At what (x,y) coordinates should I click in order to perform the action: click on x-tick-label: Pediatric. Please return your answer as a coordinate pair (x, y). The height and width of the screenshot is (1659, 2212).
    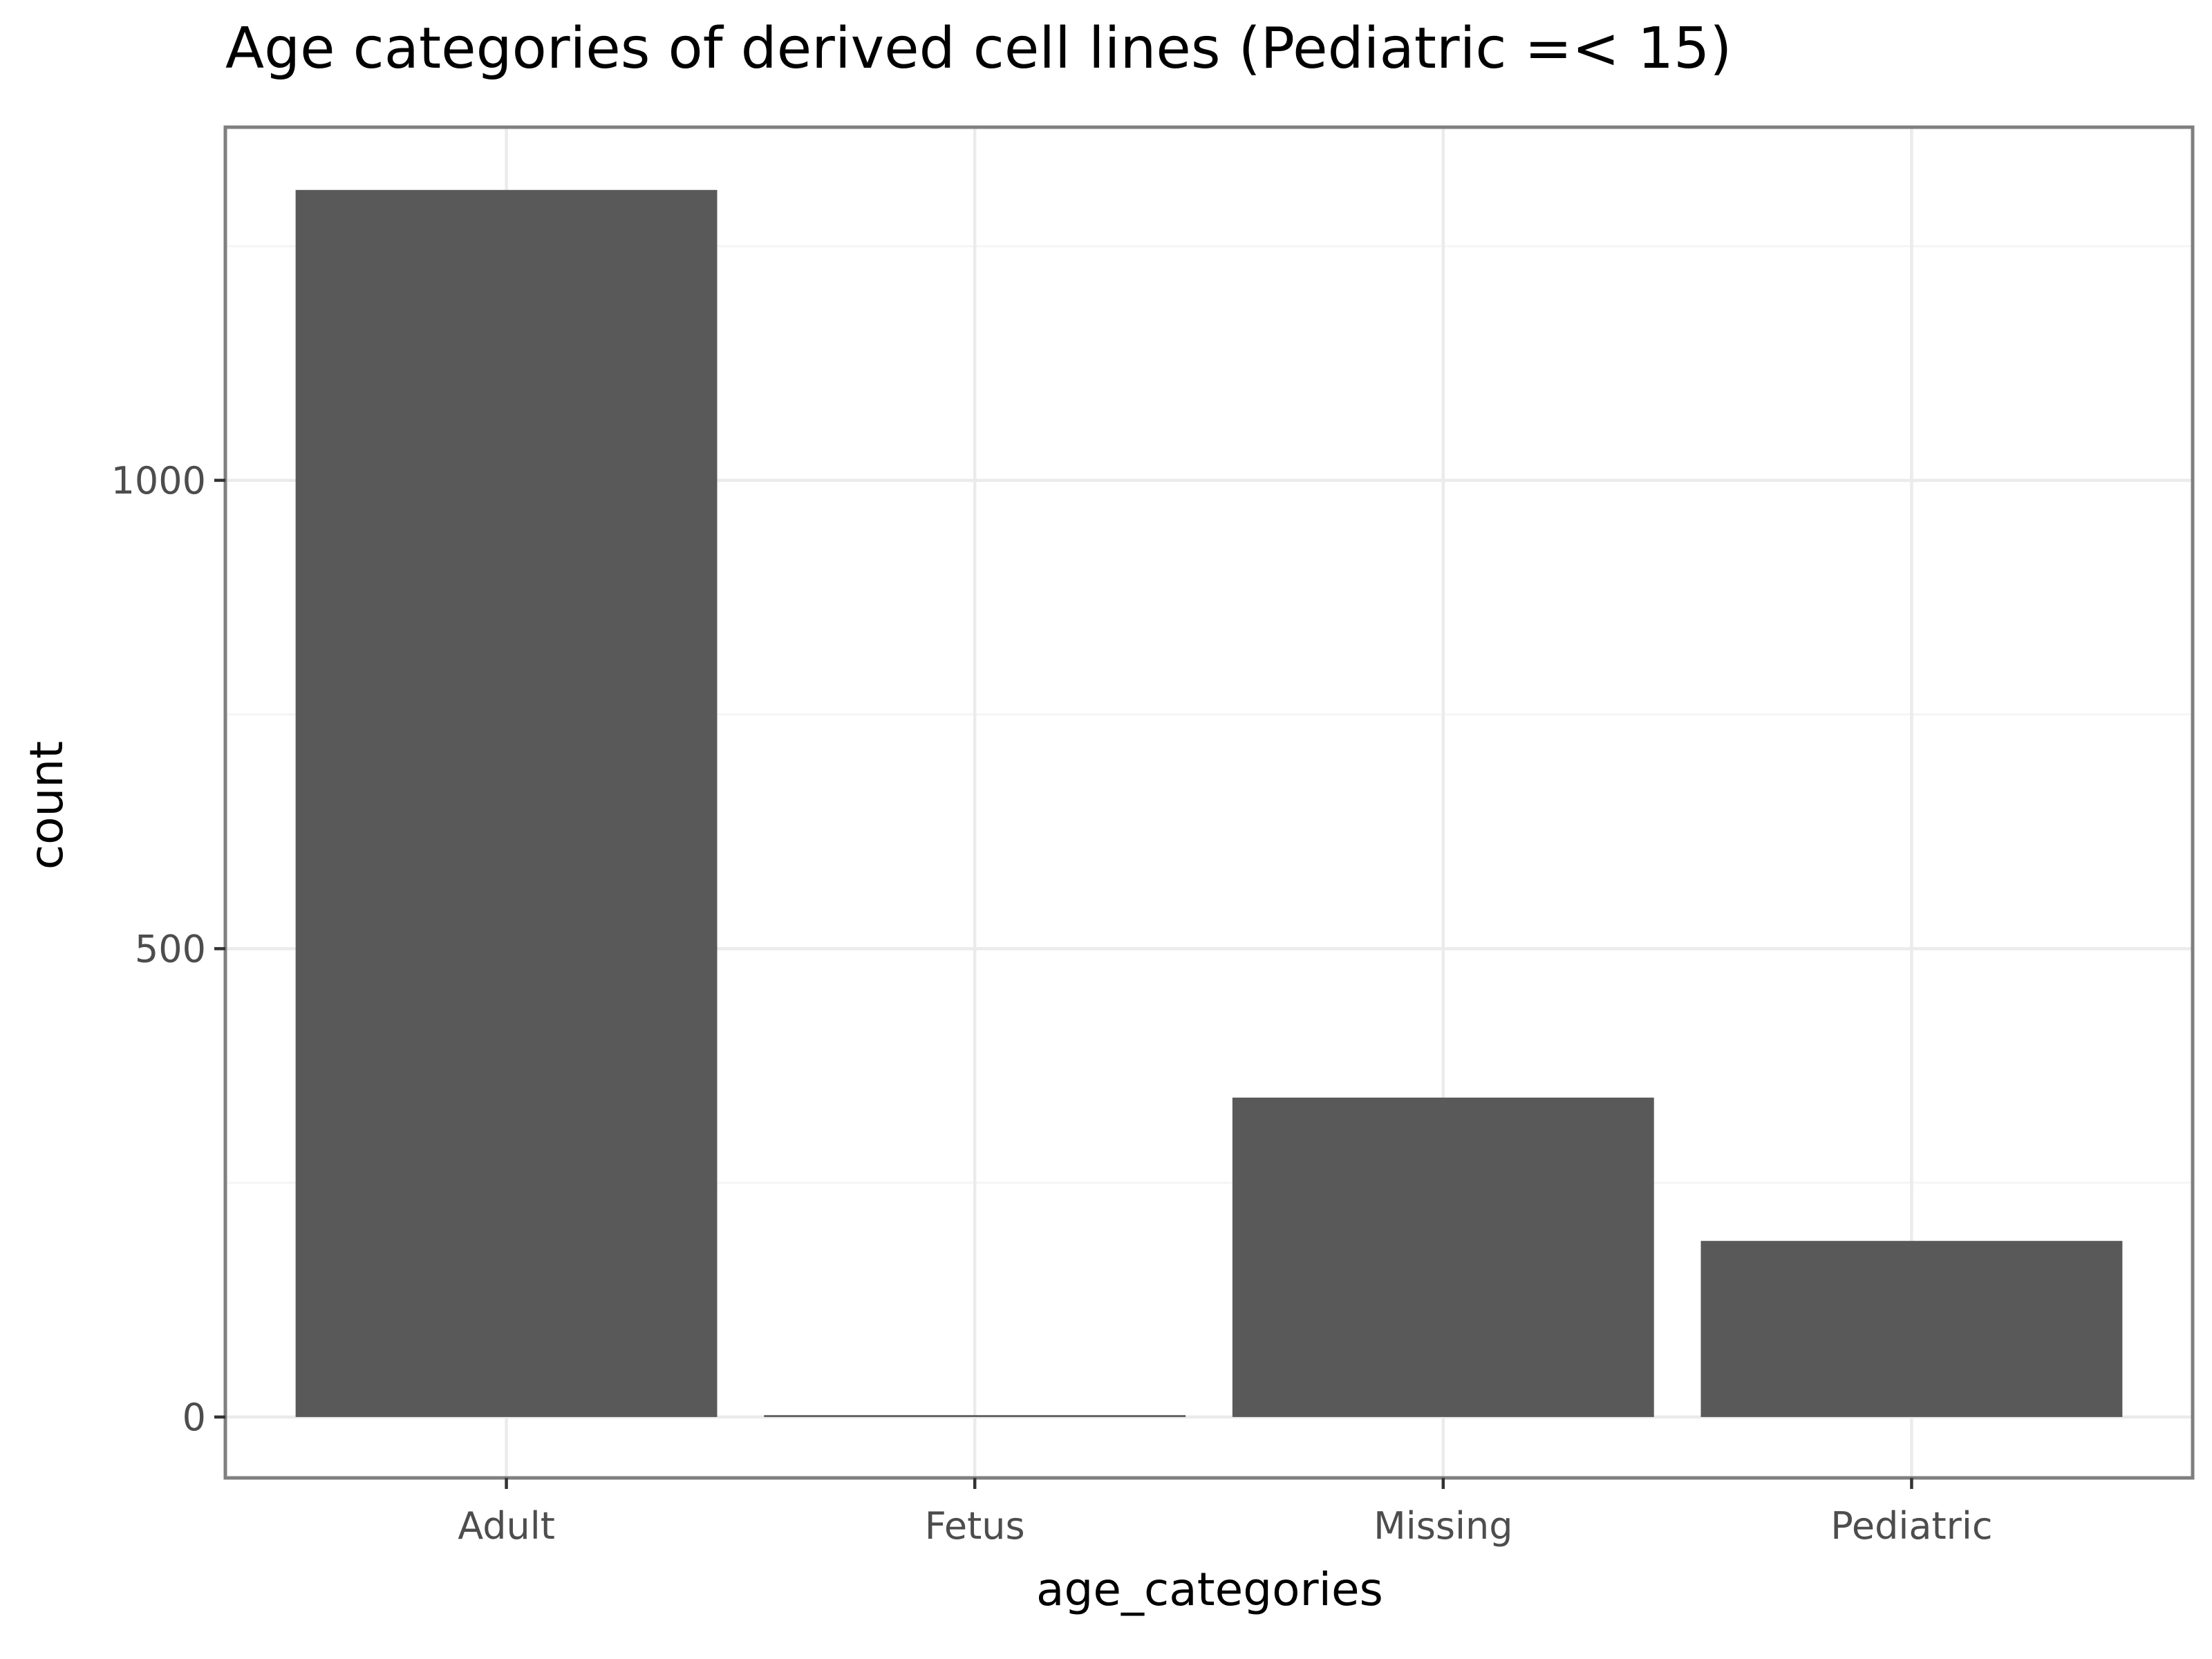
    Looking at the image, I should click on (1911, 1526).